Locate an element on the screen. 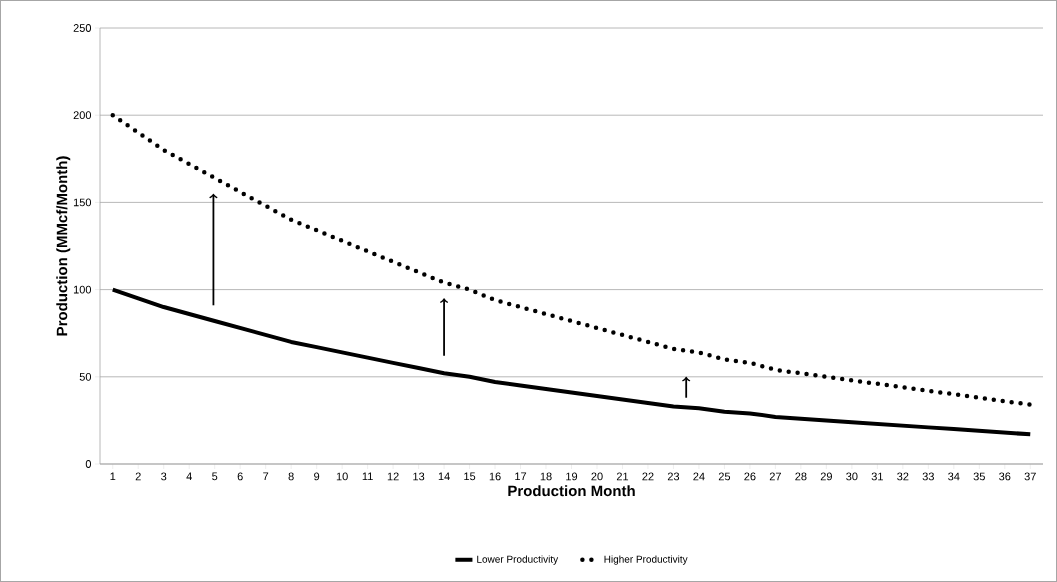  x-tick-label: 15 is located at coordinates (470, 476).